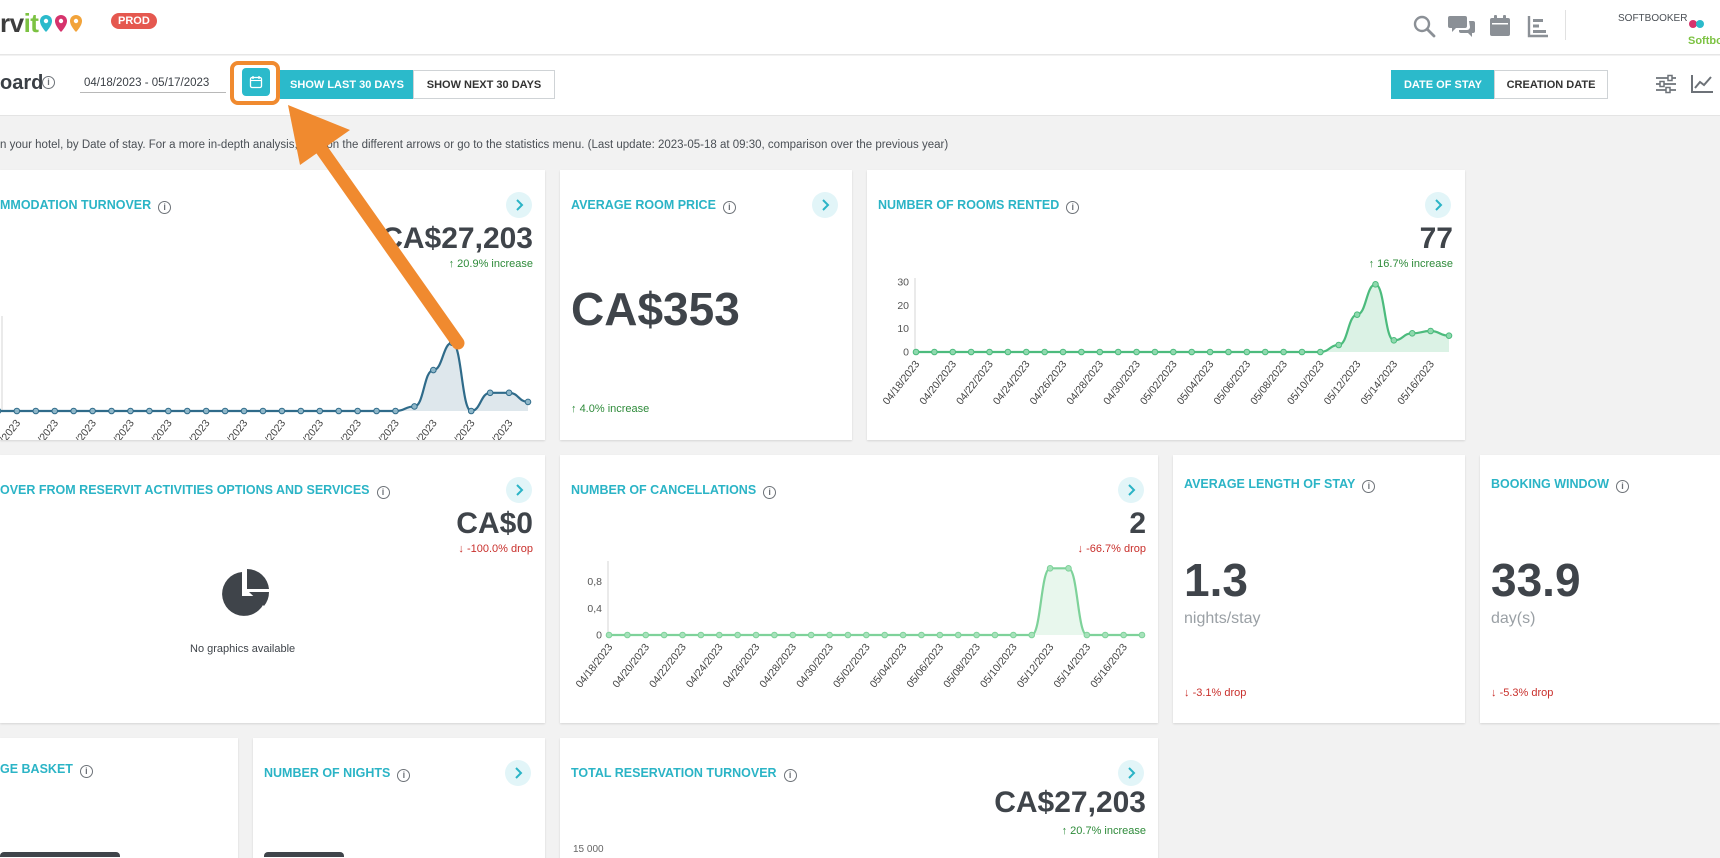 The width and height of the screenshot is (1720, 858). What do you see at coordinates (1538, 26) in the screenshot?
I see `stats-icon` at bounding box center [1538, 26].